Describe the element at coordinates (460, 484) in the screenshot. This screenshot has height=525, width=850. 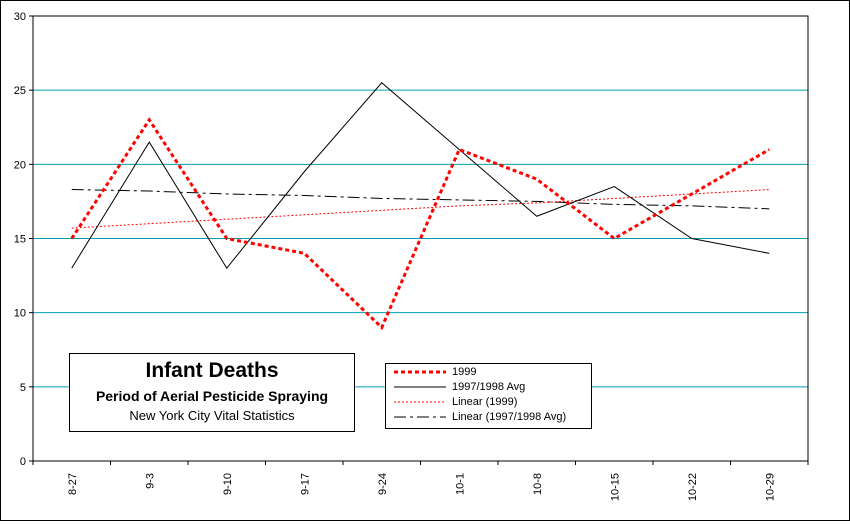
I see `x-tick-label: 10-1` at that location.